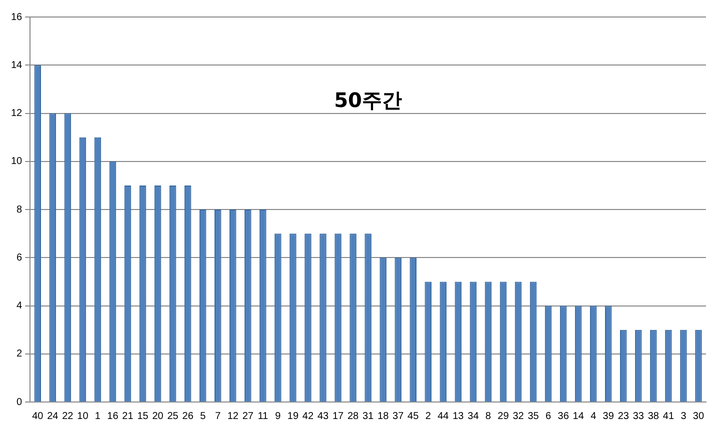 The height and width of the screenshot is (433, 720). I want to click on x-tick-label: 23, so click(624, 416).